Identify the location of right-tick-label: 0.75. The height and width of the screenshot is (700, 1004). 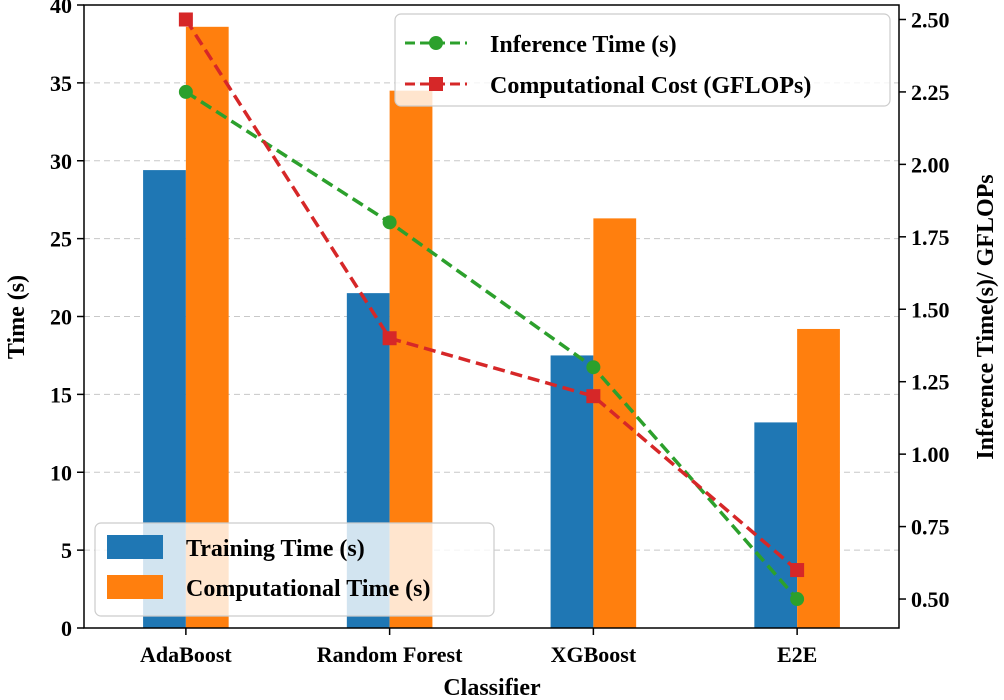
(930, 527).